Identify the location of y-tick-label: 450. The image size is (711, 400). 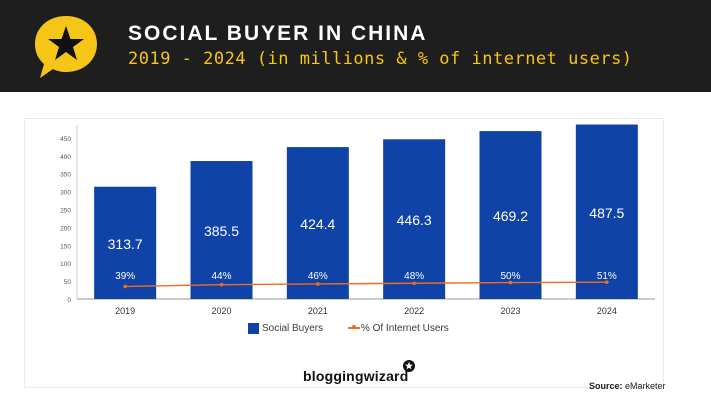
(65, 139).